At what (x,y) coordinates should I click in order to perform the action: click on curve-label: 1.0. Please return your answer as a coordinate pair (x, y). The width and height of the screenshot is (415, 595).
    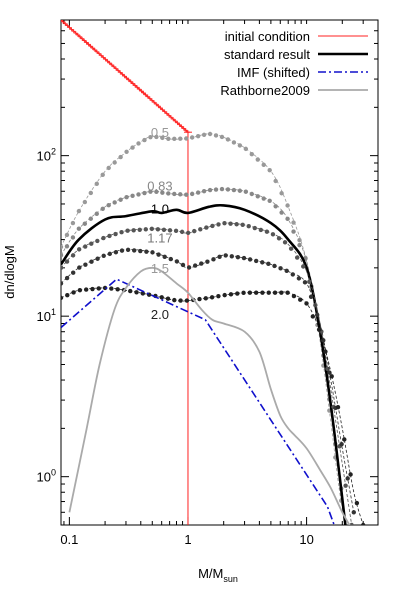
    Looking at the image, I should click on (160, 208).